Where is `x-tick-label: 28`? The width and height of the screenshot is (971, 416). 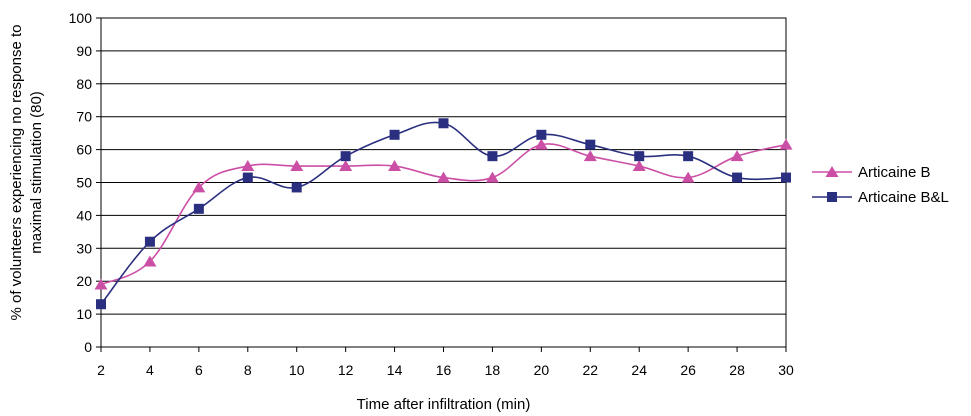 x-tick-label: 28 is located at coordinates (737, 370).